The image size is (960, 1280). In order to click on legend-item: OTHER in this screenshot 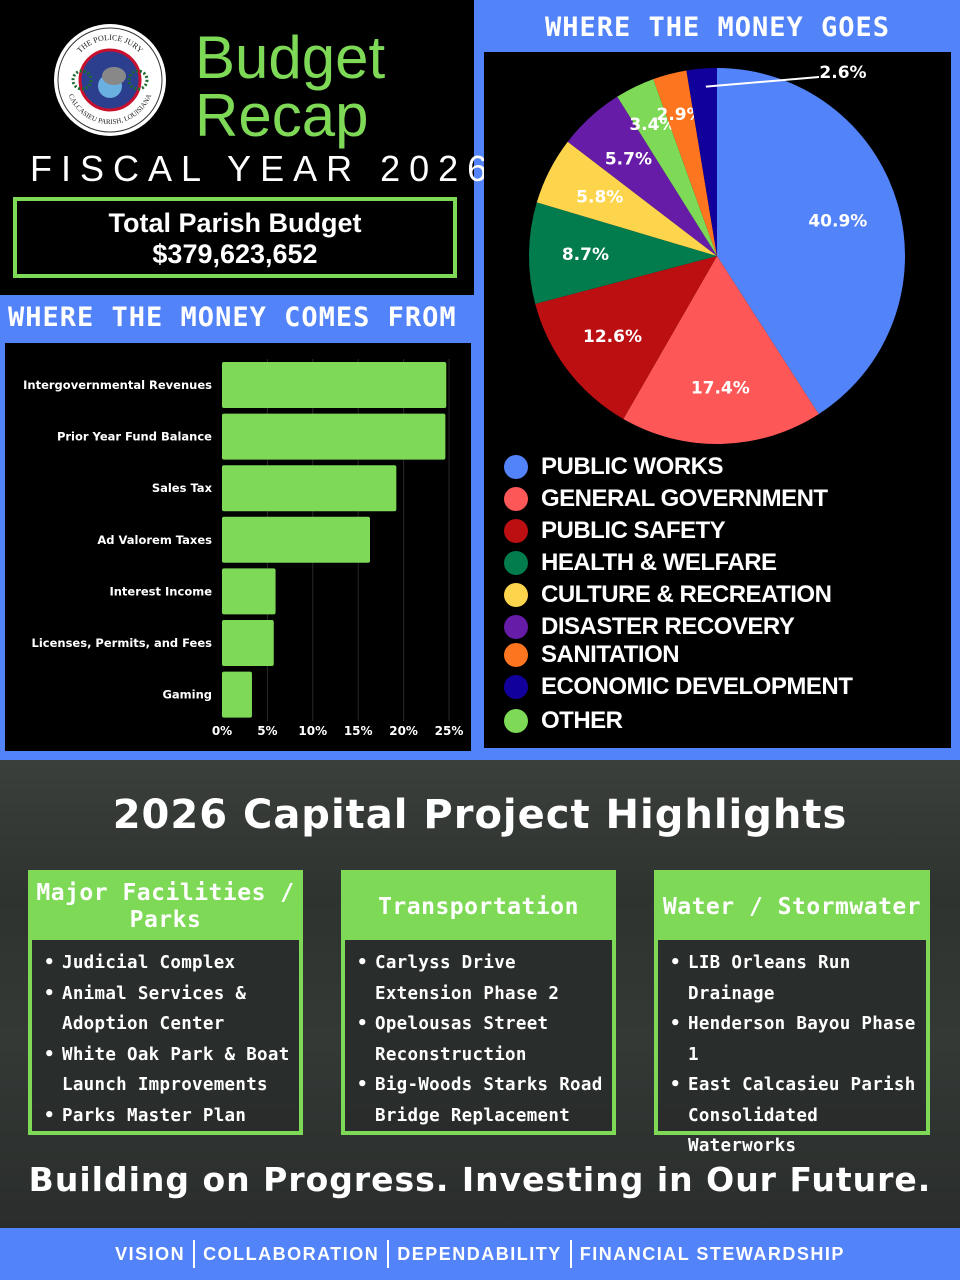, I will do `click(563, 721)`.